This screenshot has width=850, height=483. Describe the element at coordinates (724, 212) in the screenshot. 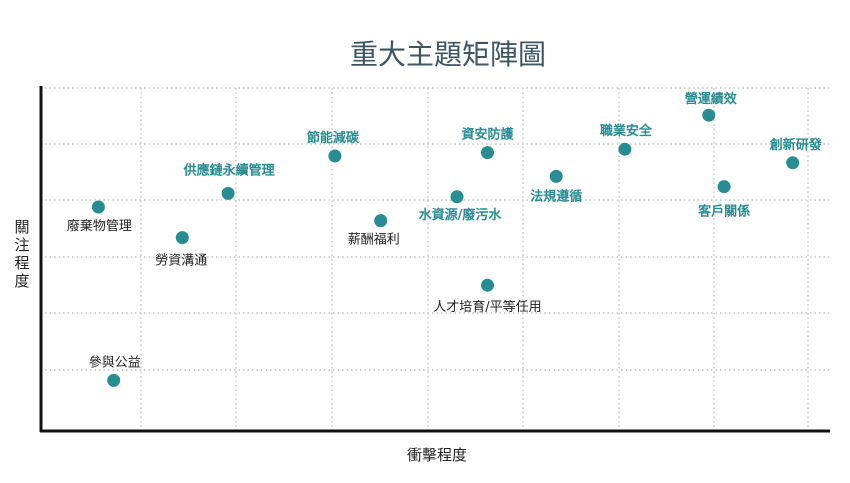

I see `point-label: 客戶關係` at that location.